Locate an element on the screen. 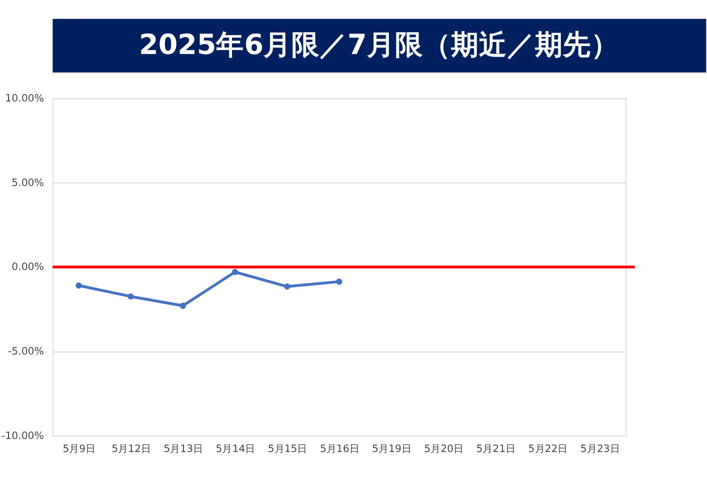  x-tick-label: 5月15日 is located at coordinates (288, 449).